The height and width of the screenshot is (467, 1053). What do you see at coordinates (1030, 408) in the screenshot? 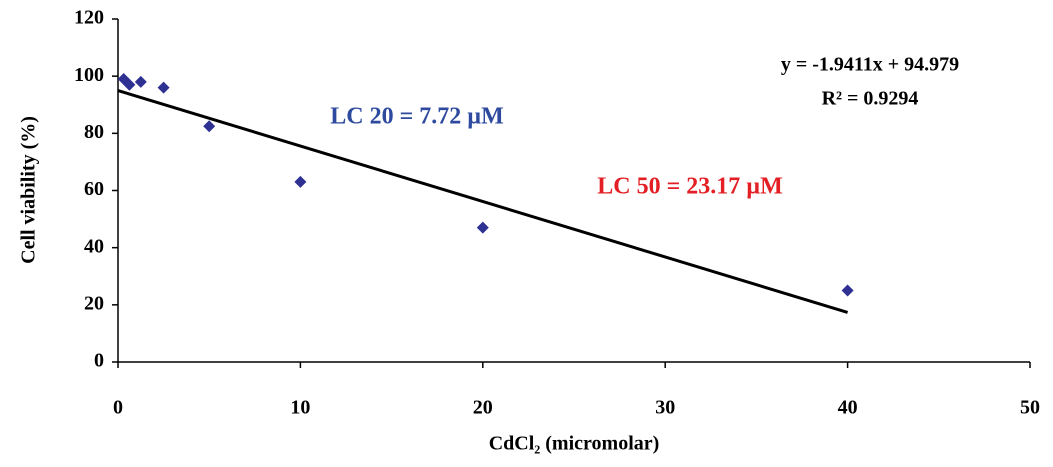
I see `x-tick-label: 50` at bounding box center [1030, 408].